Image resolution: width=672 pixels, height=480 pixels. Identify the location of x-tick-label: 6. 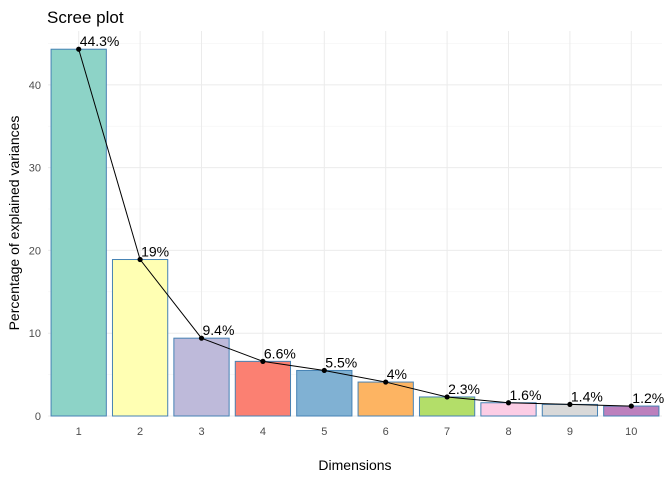
(386, 432).